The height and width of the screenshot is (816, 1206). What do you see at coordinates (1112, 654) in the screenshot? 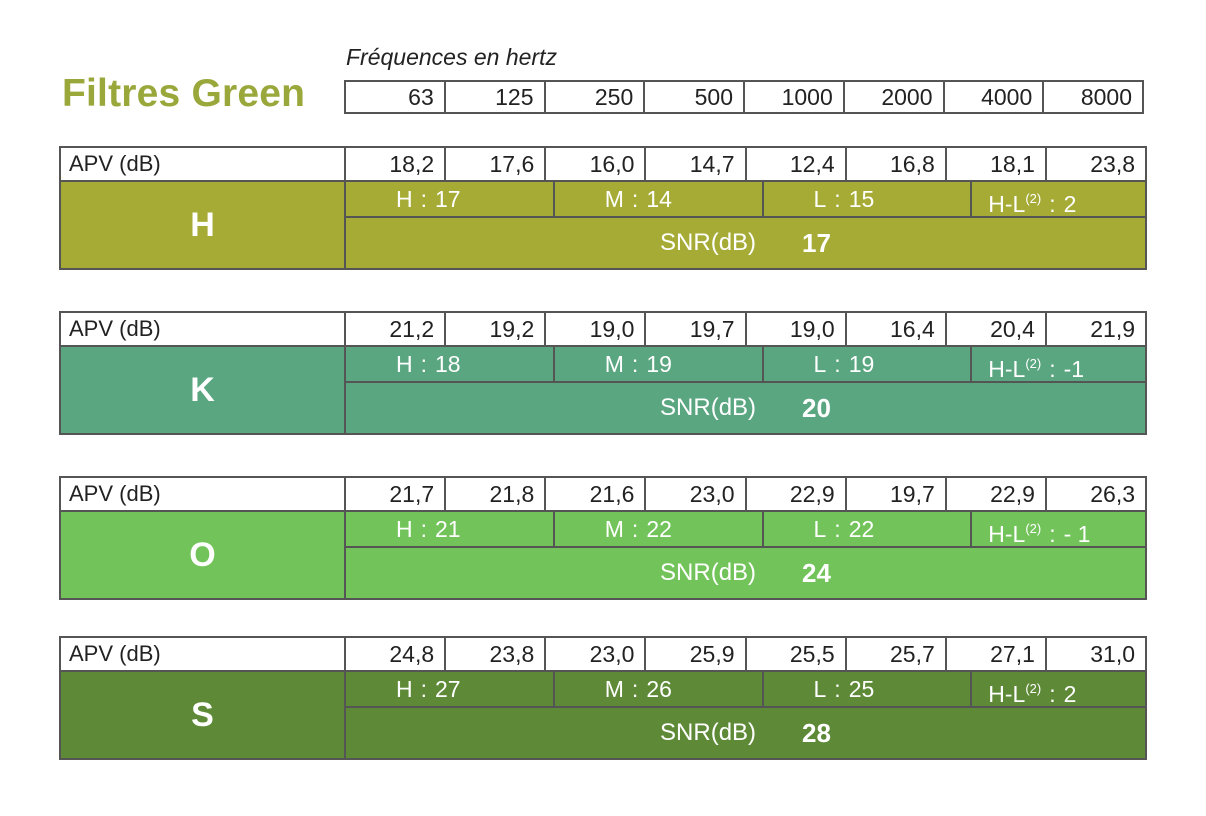
I see `apv-cell: 31,0` at bounding box center [1112, 654].